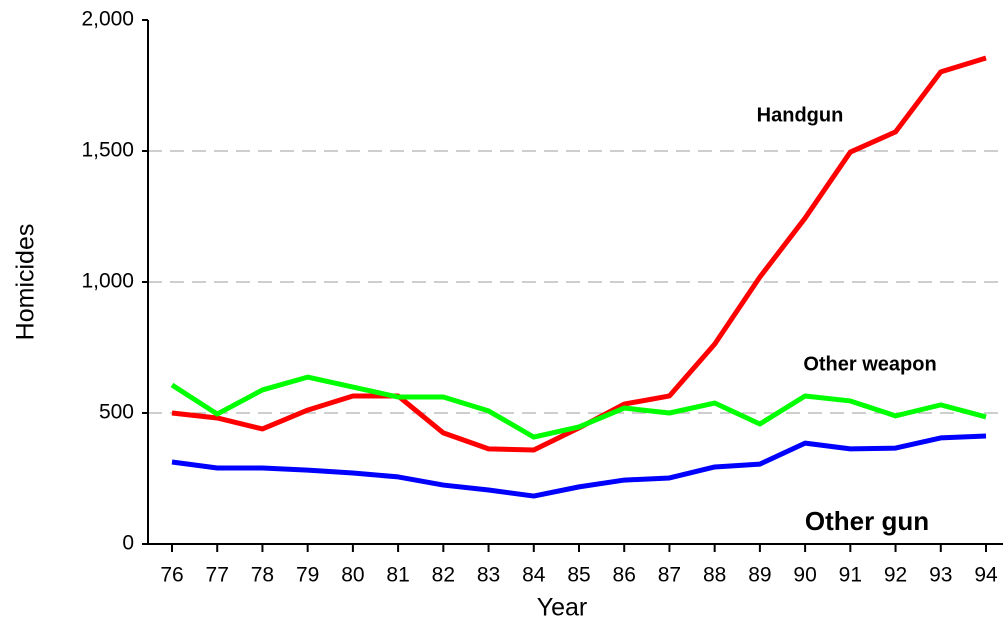  Describe the element at coordinates (262, 575) in the screenshot. I see `x-tick-label: 78` at that location.